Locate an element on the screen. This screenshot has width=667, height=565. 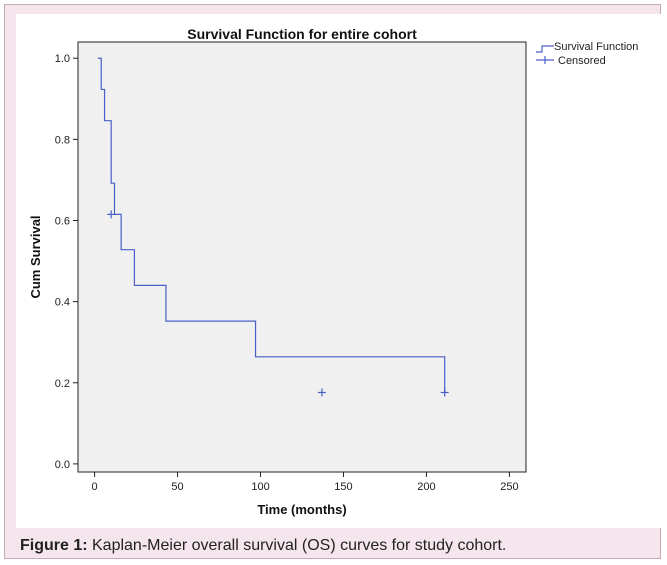
legend: Survival Function Censored is located at coordinates (587, 54).